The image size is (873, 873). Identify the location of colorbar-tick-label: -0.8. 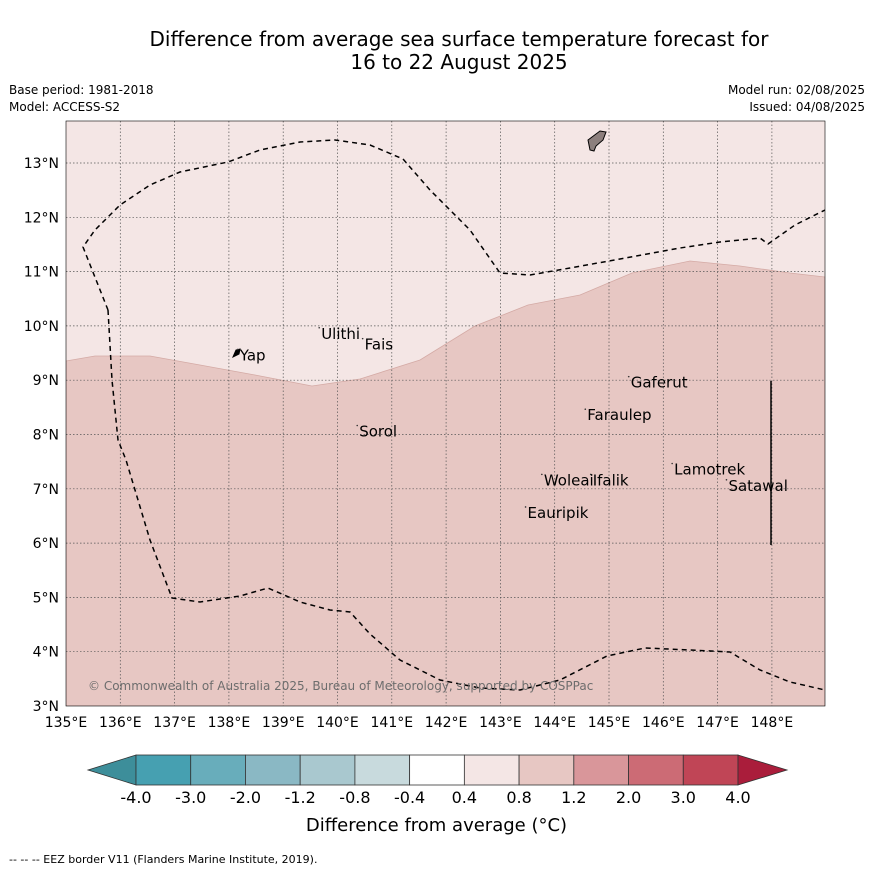
(354, 797).